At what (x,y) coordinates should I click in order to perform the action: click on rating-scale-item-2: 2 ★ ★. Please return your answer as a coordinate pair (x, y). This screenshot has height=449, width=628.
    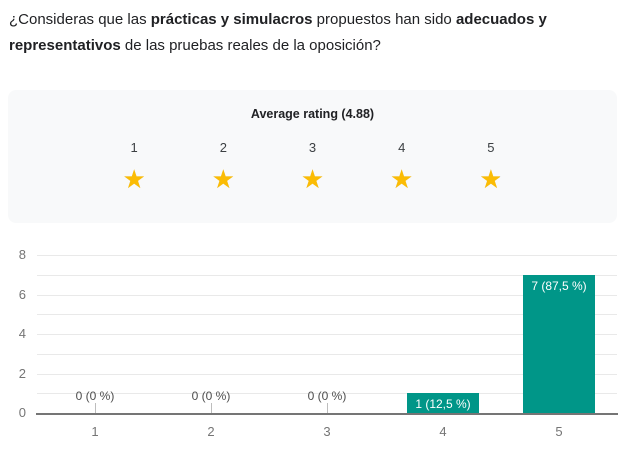
    Looking at the image, I should click on (223, 167).